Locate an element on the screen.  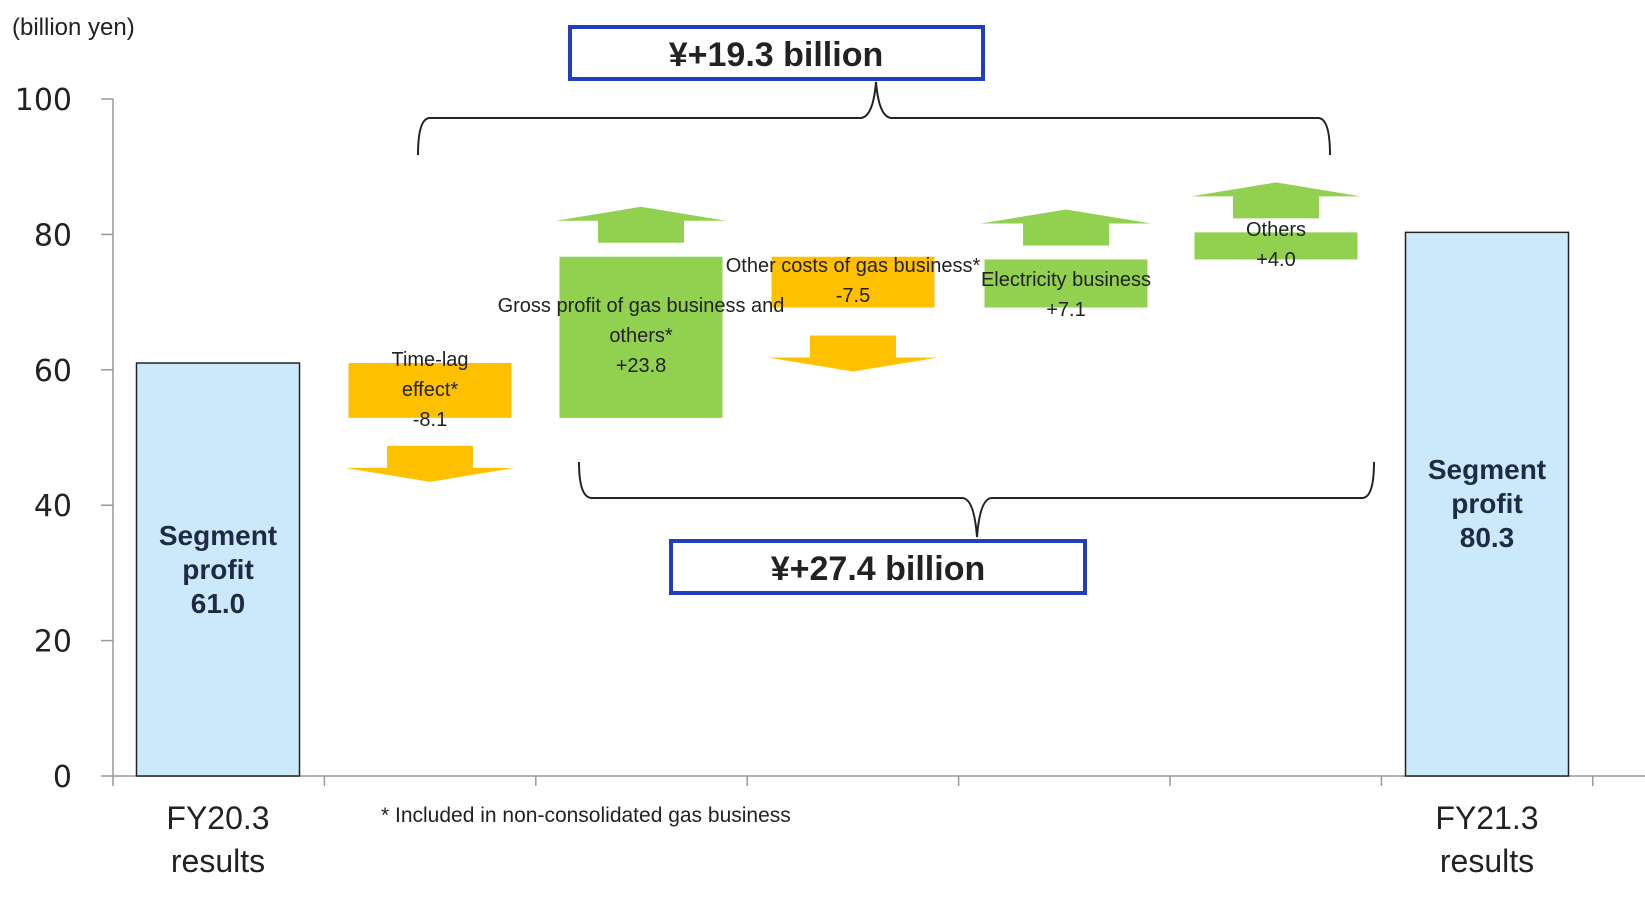
bottom-summary-box is located at coordinates (878, 567).